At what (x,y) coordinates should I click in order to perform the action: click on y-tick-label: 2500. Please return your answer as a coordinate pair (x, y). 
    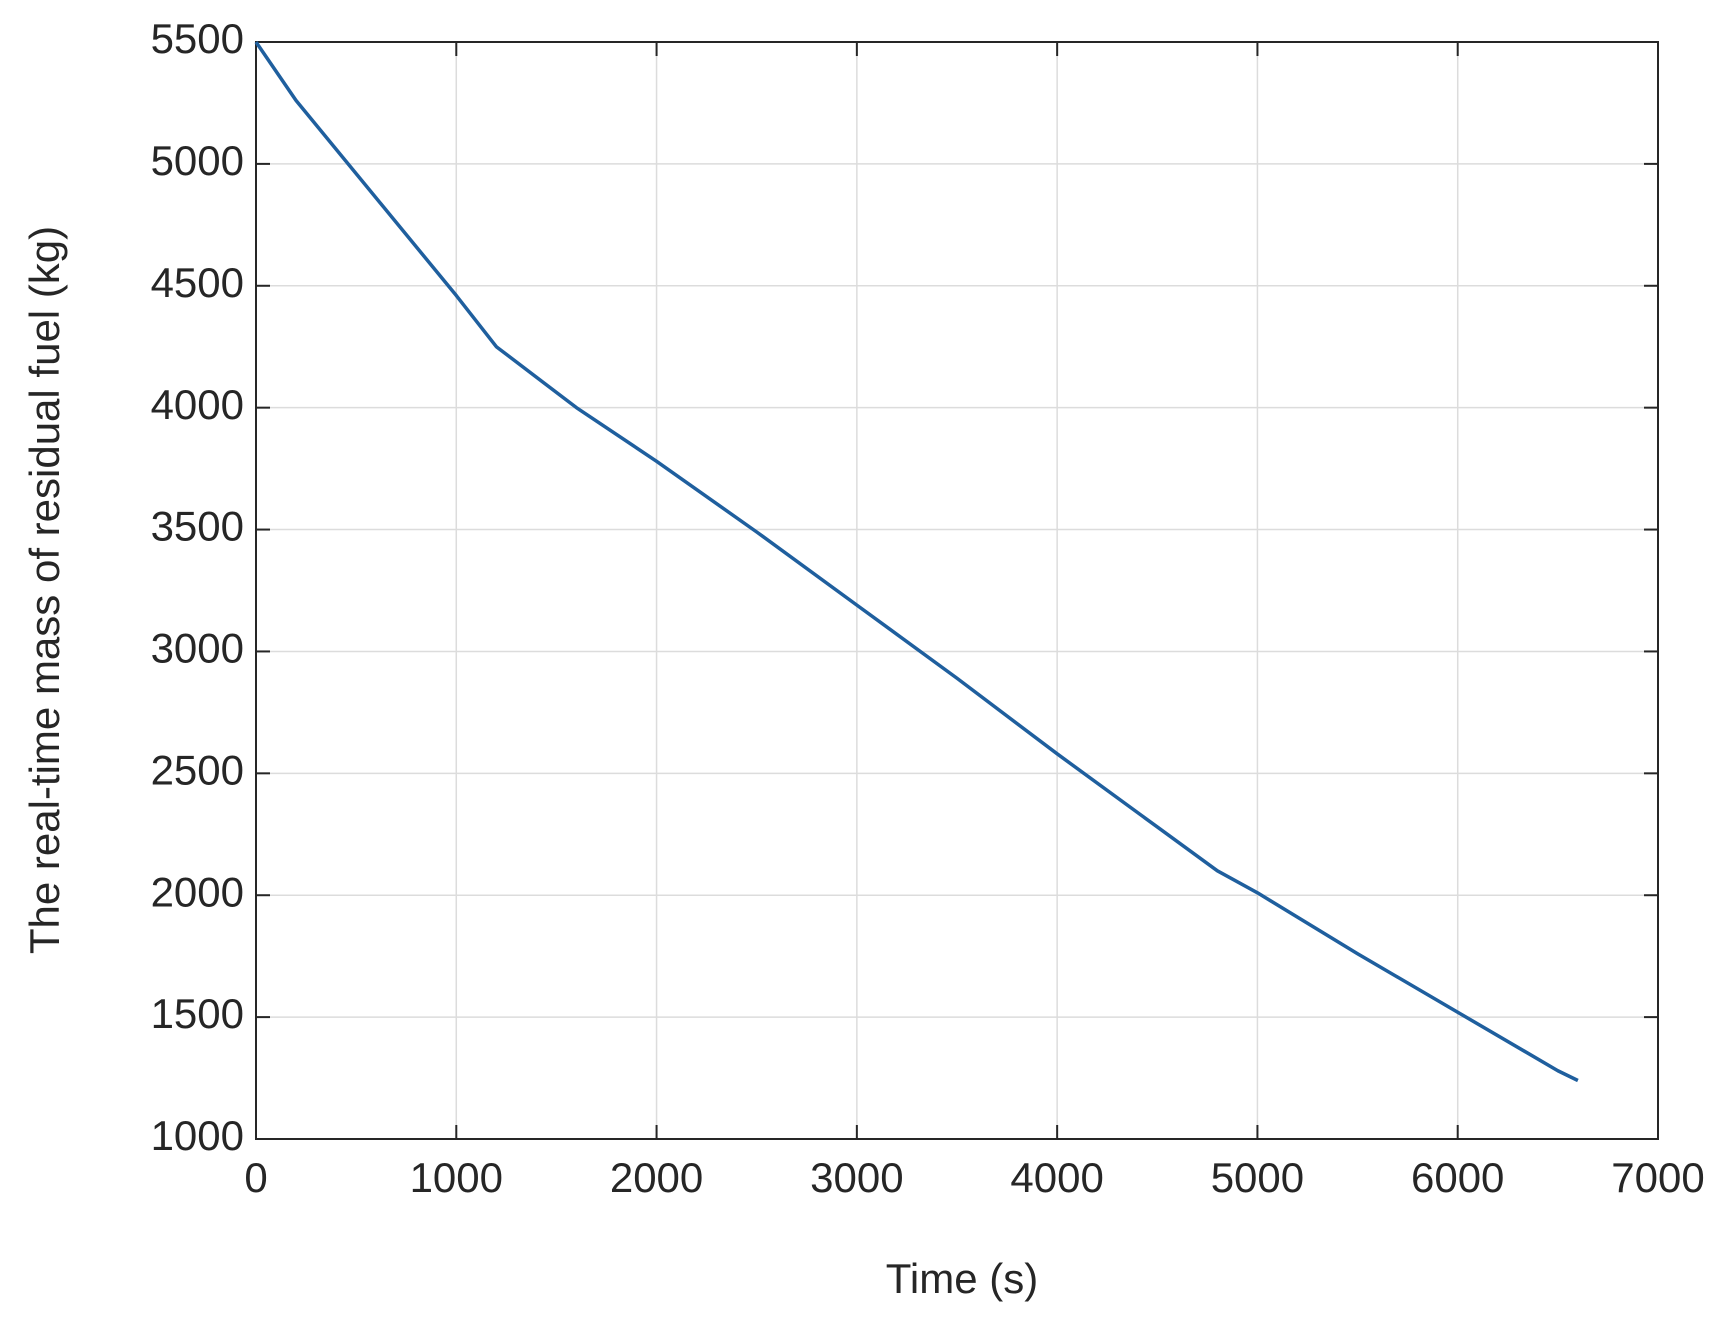
    Looking at the image, I should click on (197, 769).